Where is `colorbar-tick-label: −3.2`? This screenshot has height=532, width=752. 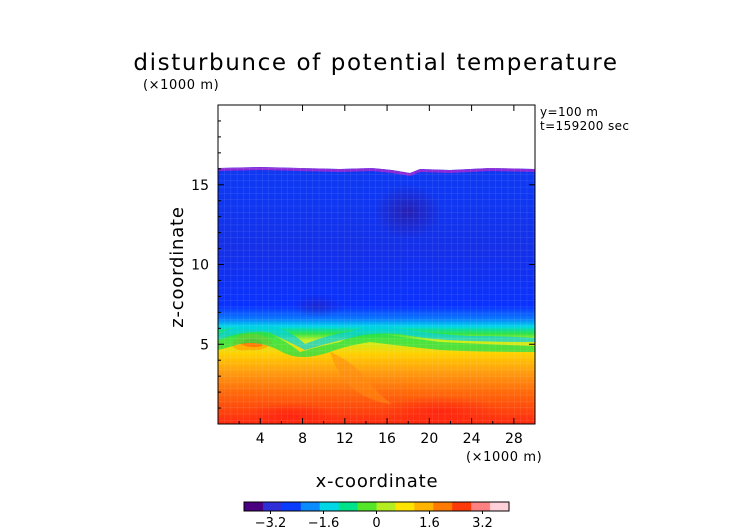
colorbar-tick-label: −3.2 is located at coordinates (271, 523).